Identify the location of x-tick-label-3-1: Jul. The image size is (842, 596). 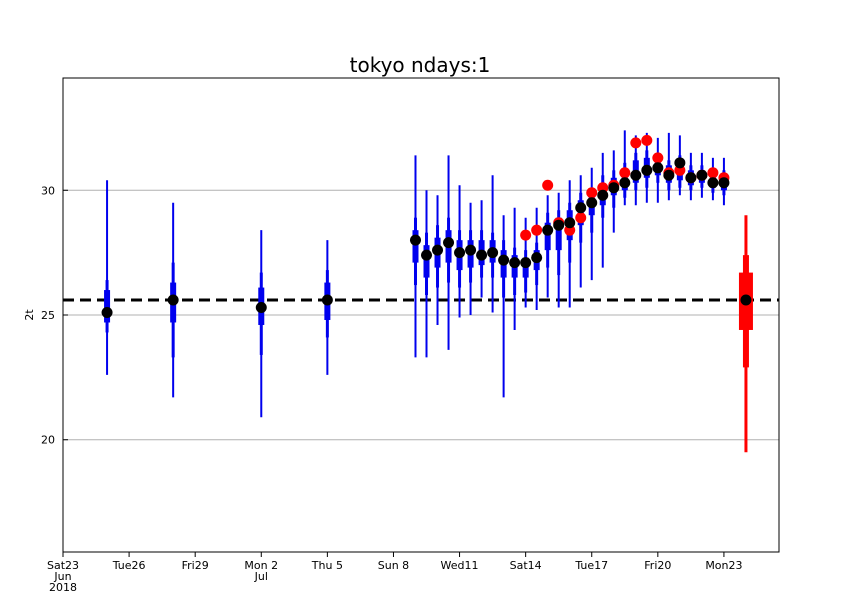
(261, 576).